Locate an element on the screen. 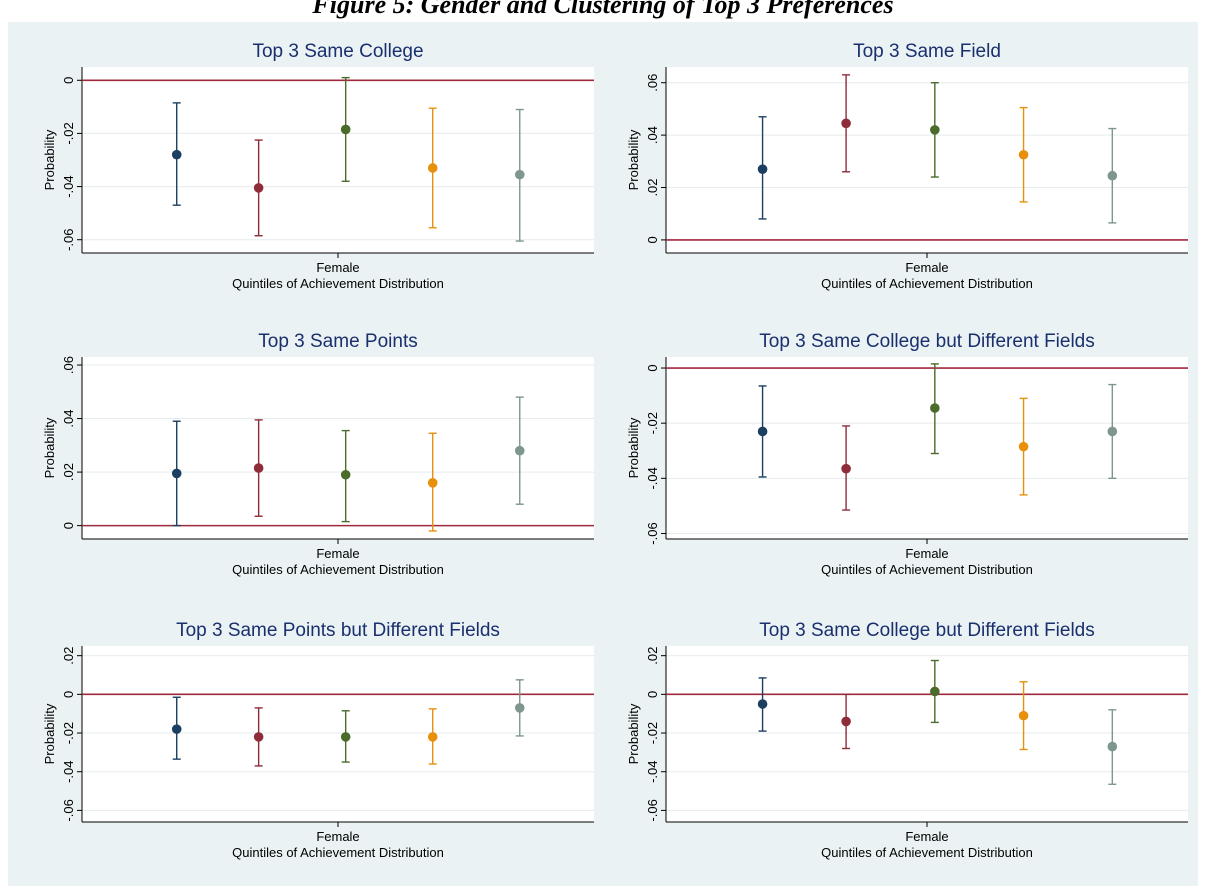 This screenshot has height=894, width=1206. panel-title: Top 3 Same Points but Different Fields is located at coordinates (338, 630).